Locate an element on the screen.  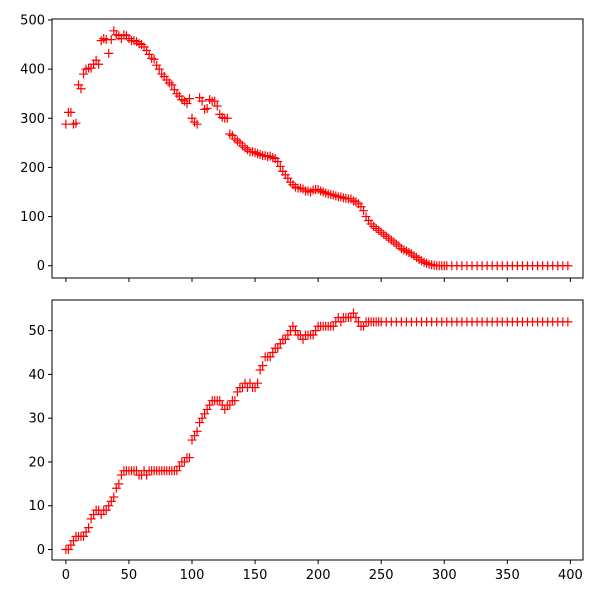
y-tick-label: 500 is located at coordinates (32, 20).